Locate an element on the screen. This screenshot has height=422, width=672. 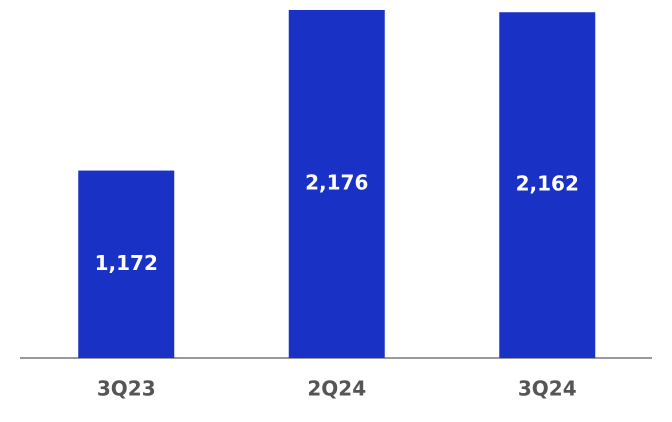
x-tick-label: 2Q24 is located at coordinates (336, 389).